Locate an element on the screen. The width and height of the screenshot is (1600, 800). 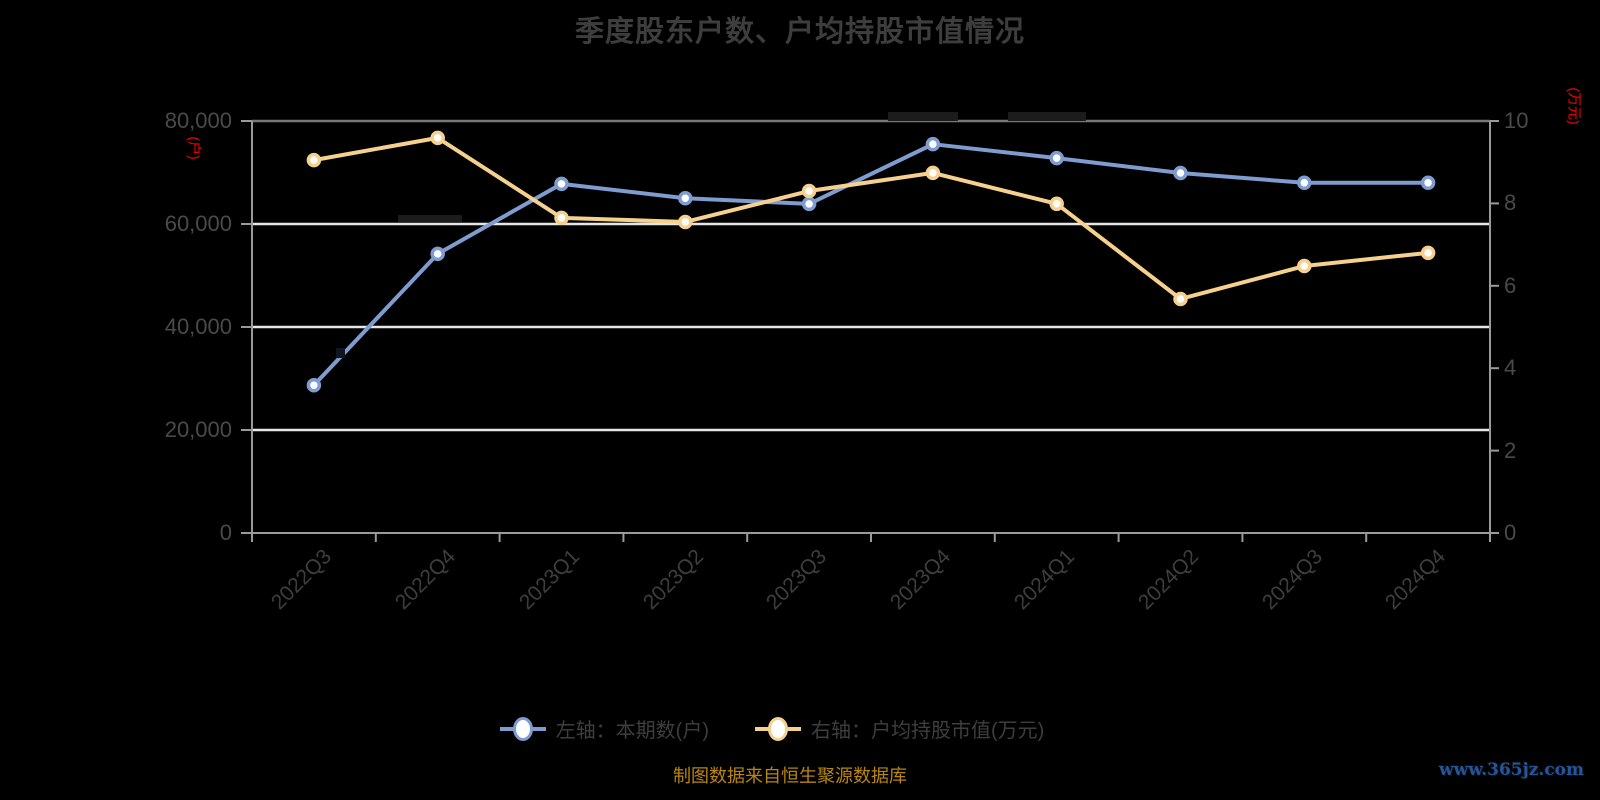
legend-label-right-series: 右轴：户均持股市值(万元) is located at coordinates (928, 731).